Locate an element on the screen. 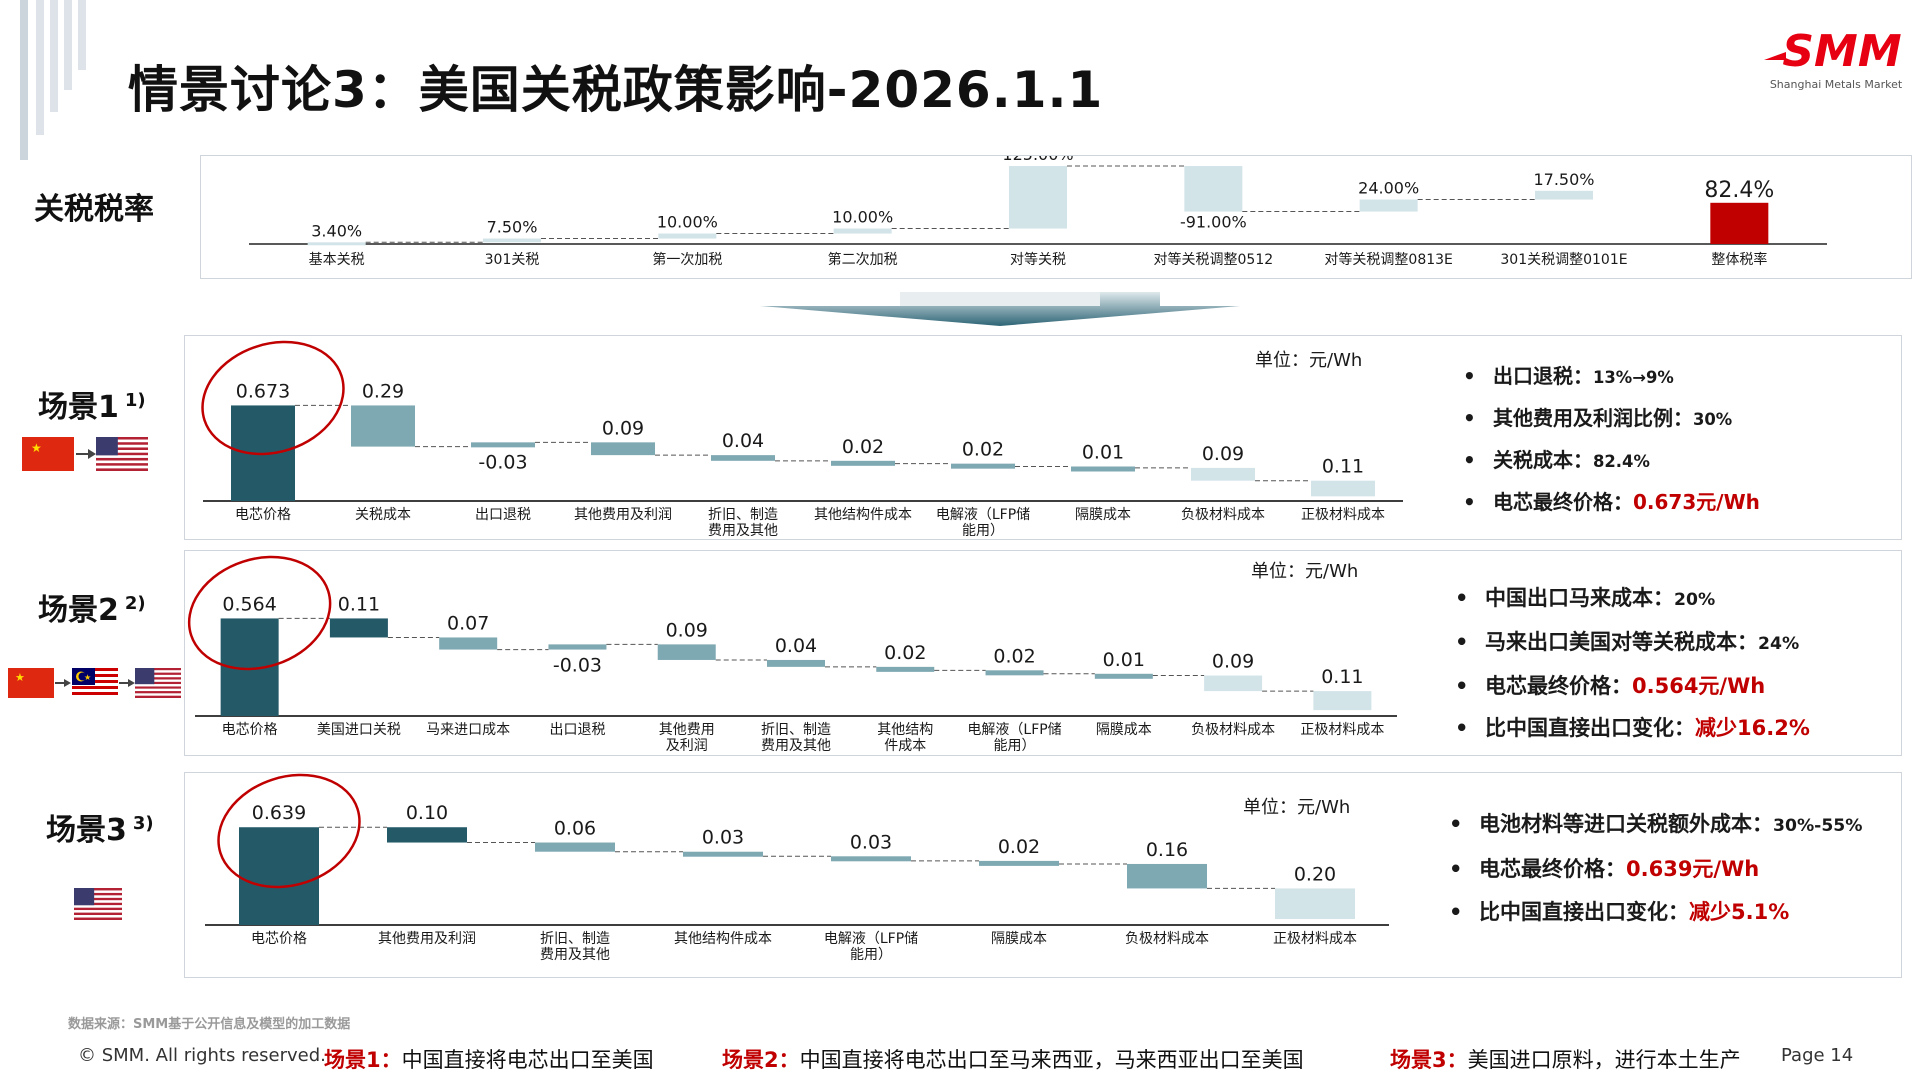  cost-data-label: 0.564 is located at coordinates (249, 604).